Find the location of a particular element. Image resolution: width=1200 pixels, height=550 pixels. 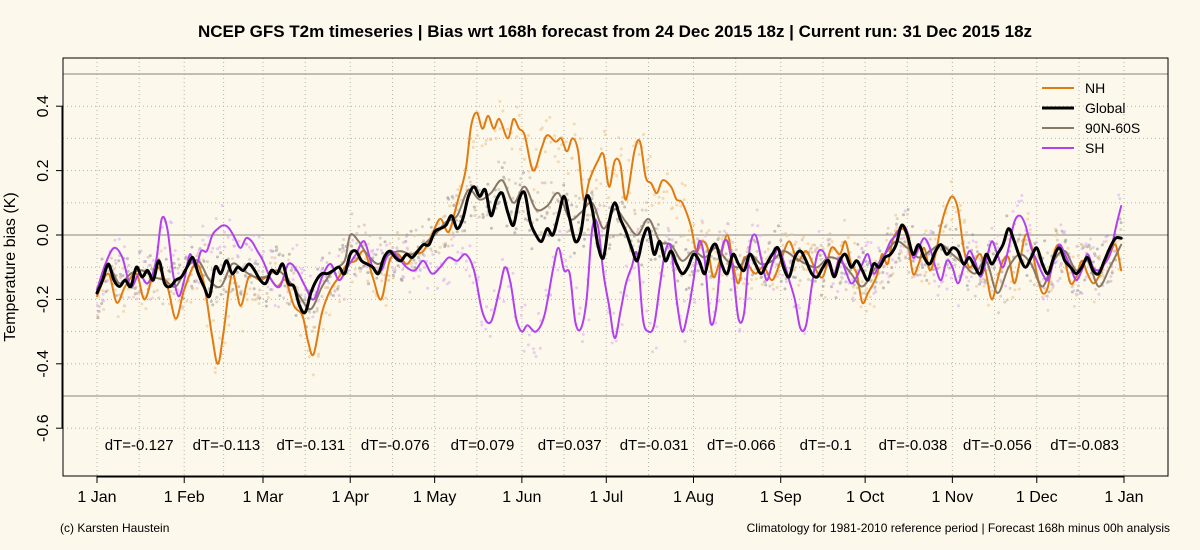

y-tick-label: -0.4 is located at coordinates (43, 364).